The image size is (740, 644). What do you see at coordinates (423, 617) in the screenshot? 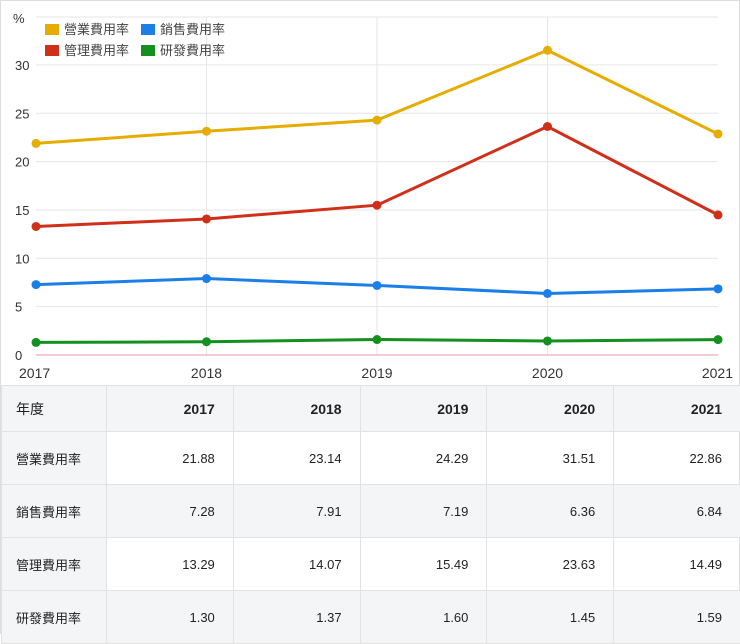
I see `table-cell: 1.60` at bounding box center [423, 617].